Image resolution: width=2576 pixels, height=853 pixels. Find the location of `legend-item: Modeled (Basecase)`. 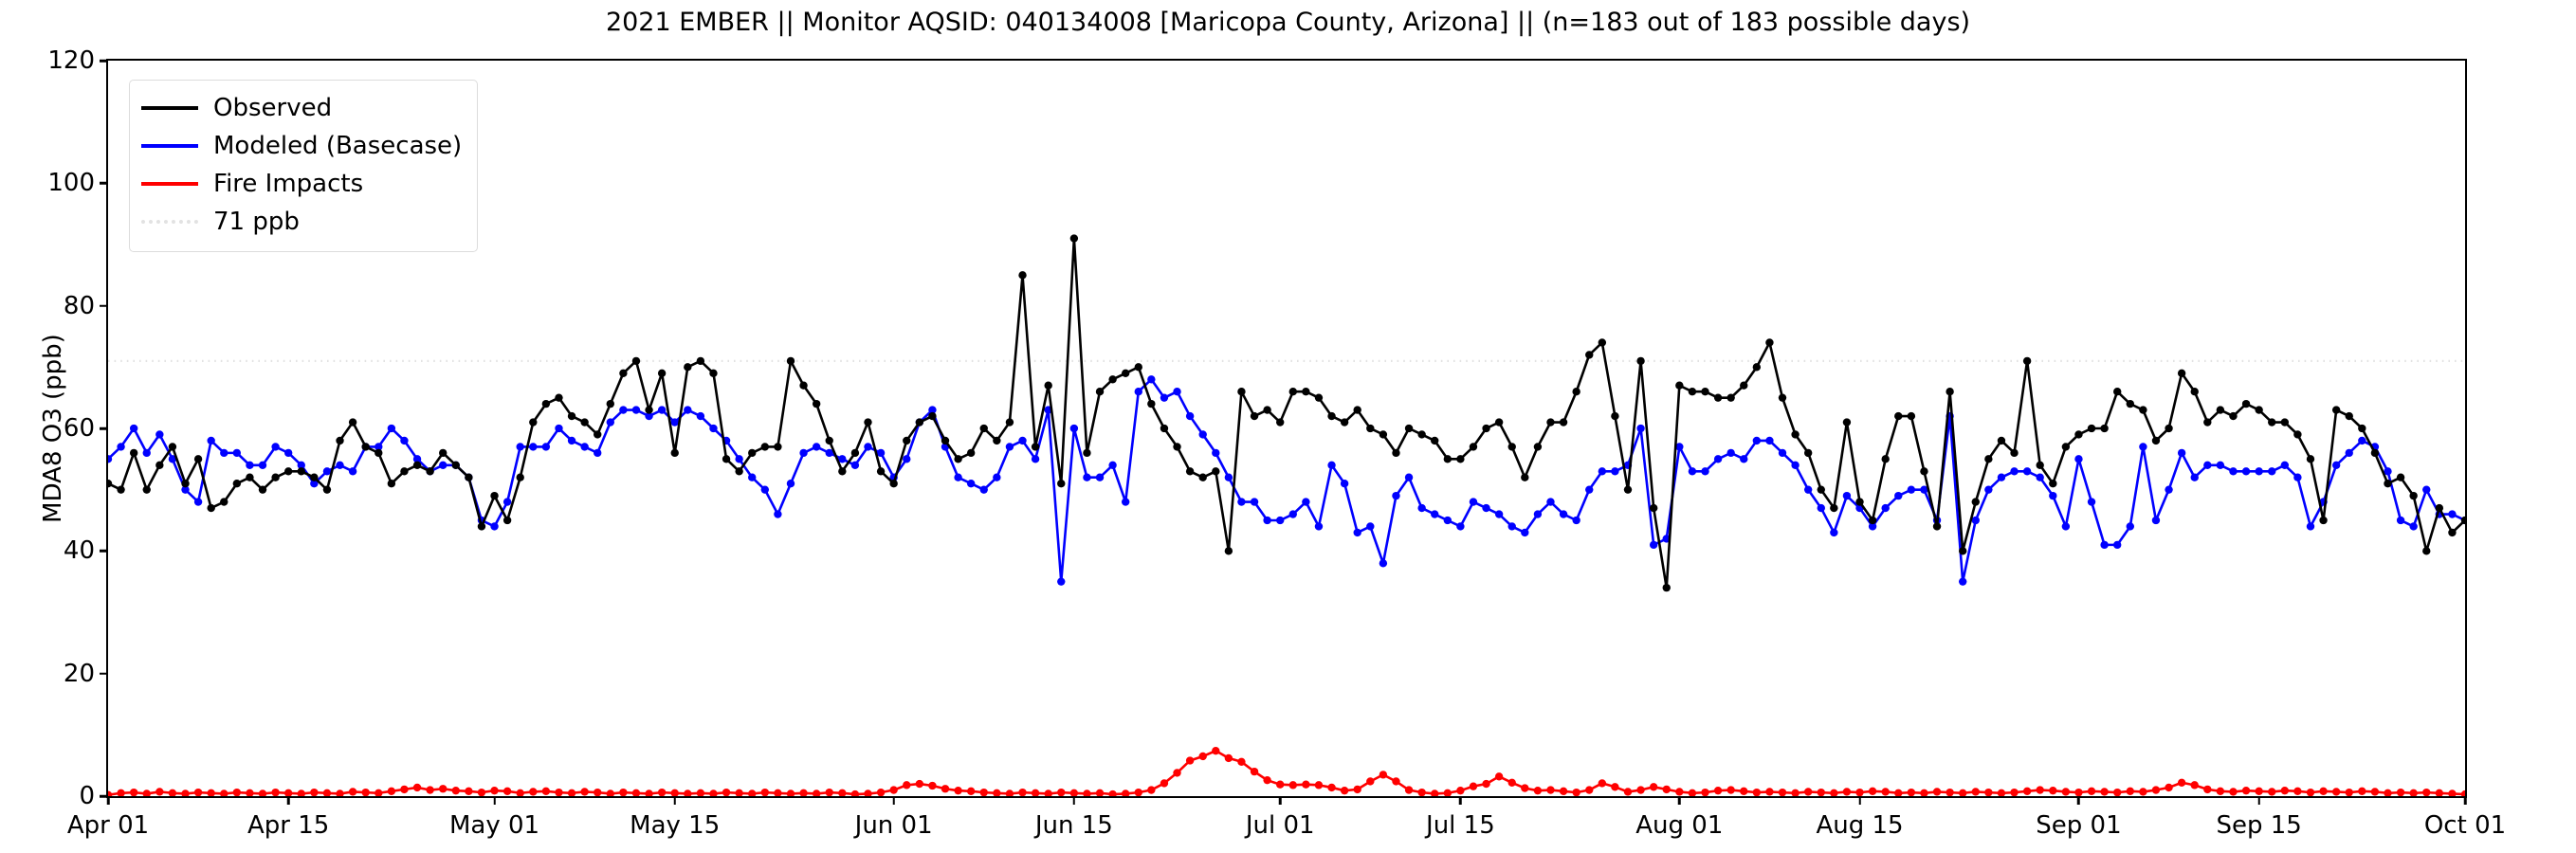

legend-item: Modeled (Basecase) is located at coordinates (301, 146).